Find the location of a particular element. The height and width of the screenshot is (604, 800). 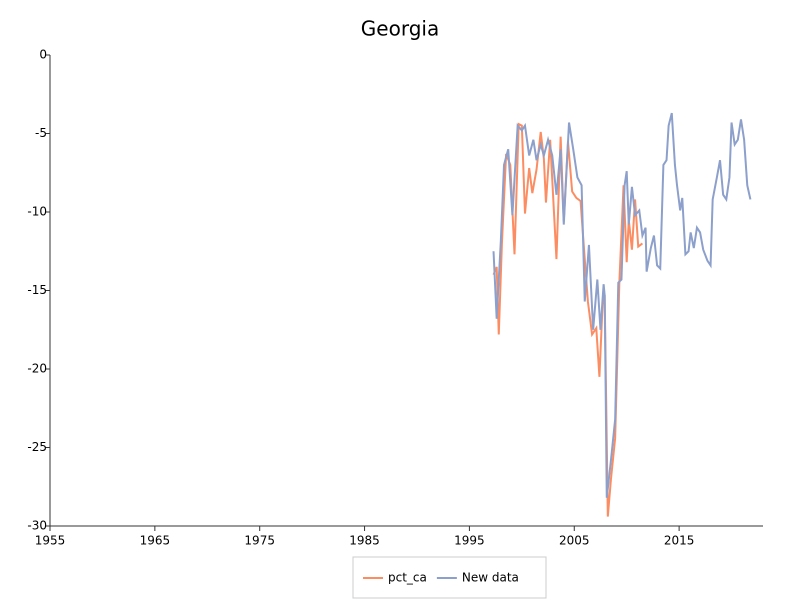

x-tick-label: 1965 is located at coordinates (155, 541).